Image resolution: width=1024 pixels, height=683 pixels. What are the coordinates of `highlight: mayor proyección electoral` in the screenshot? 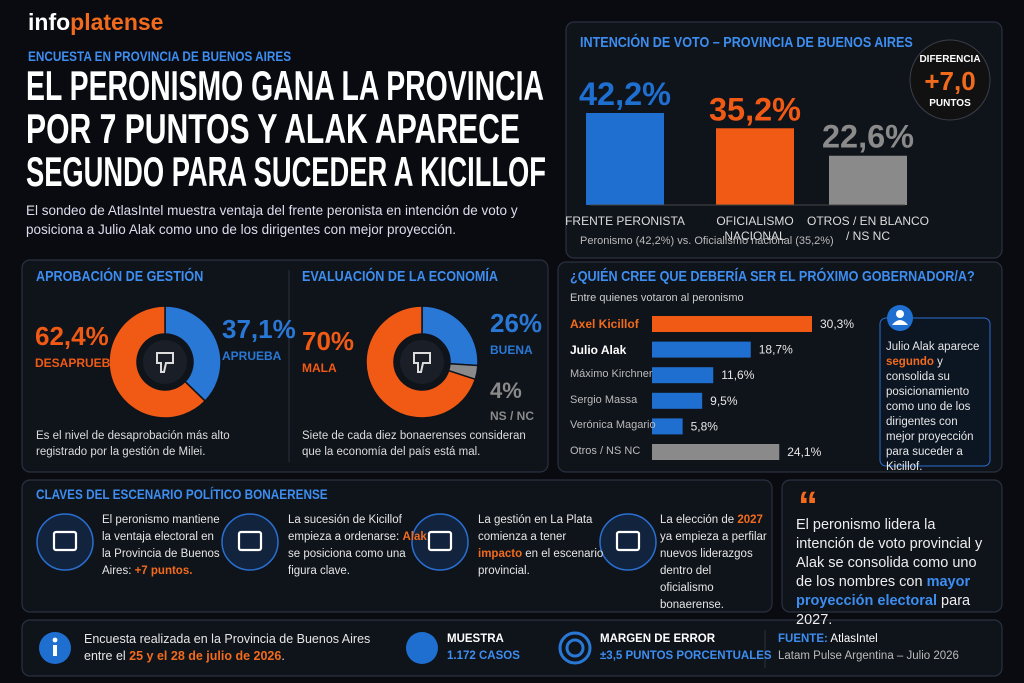 It's located at (883, 591).